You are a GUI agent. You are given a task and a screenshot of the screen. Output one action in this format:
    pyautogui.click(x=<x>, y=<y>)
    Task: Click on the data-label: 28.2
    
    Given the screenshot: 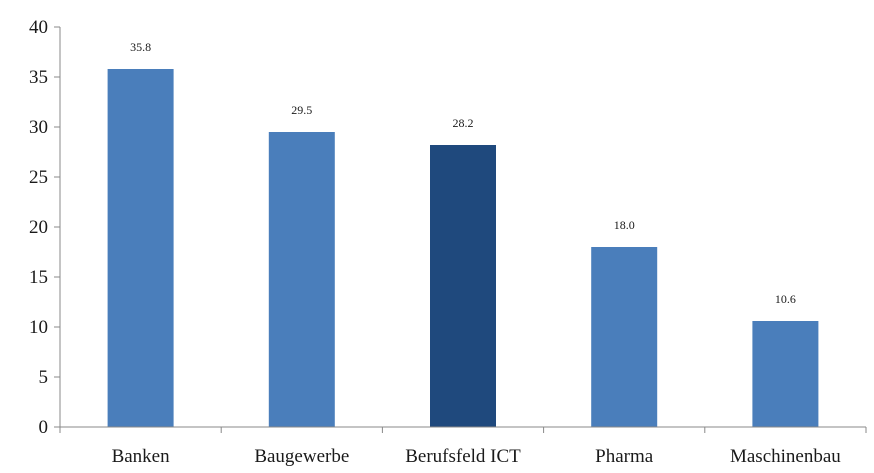 What is the action you would take?
    pyautogui.click(x=463, y=123)
    